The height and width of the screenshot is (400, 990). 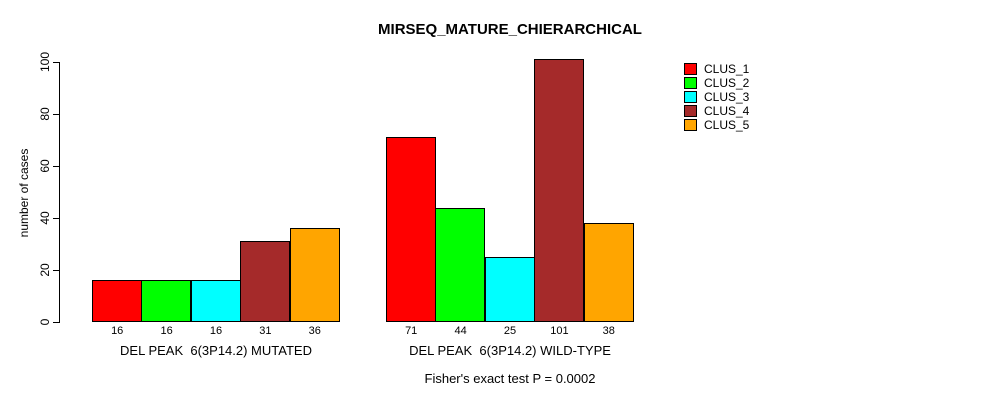 I want to click on y-tick-label: 40, so click(x=45, y=218).